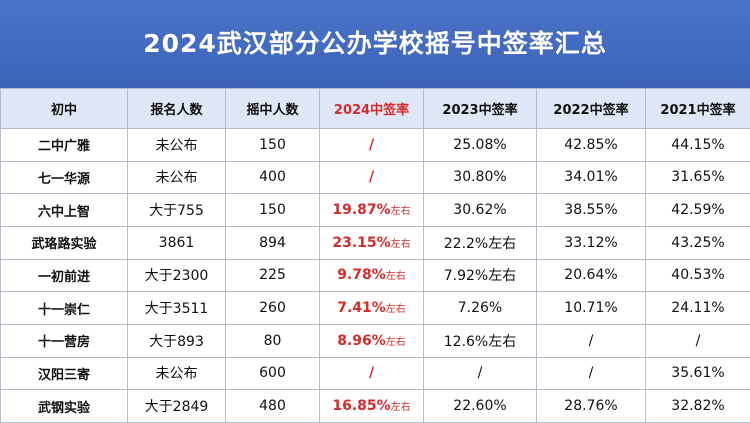 This screenshot has width=750, height=423. I want to click on rate-2023-value: 7.26%, so click(480, 308).